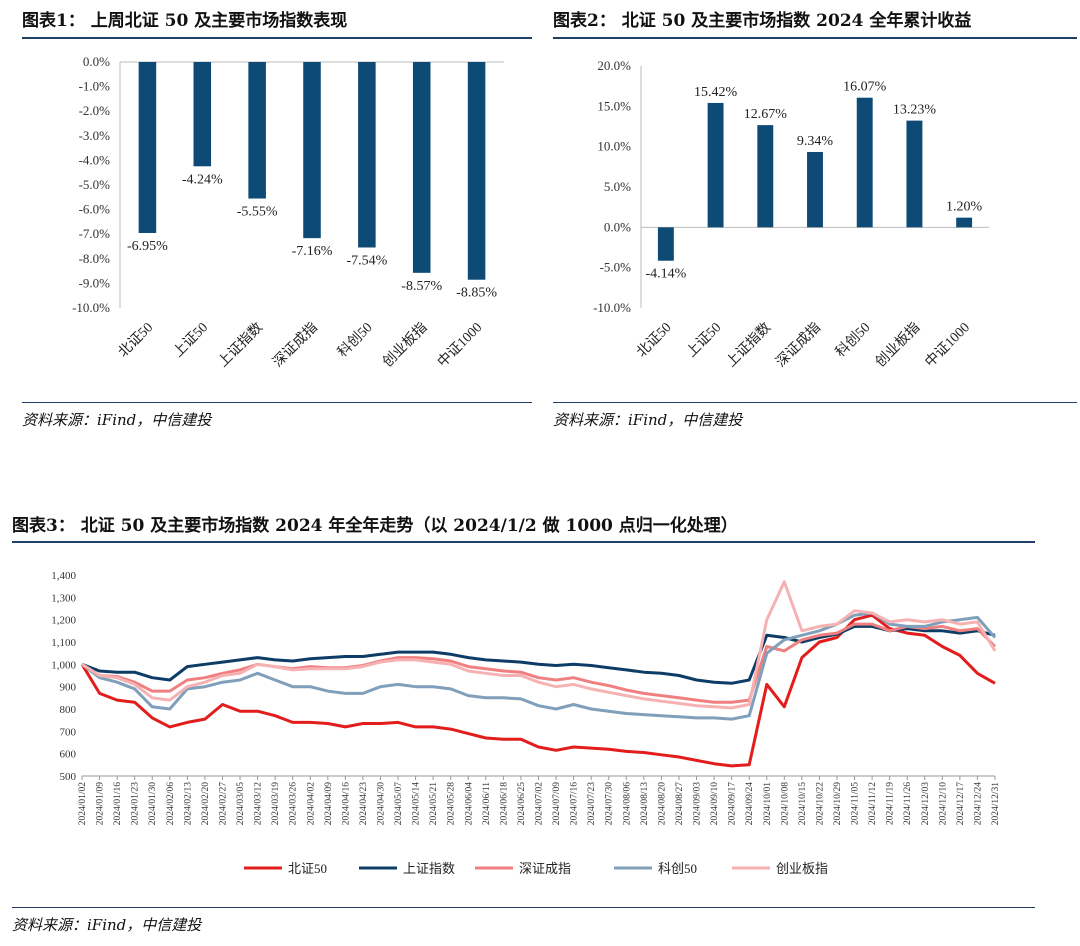 This screenshot has height=946, width=1080. I want to click on y-tick-label: -6.0%, so click(95, 209).